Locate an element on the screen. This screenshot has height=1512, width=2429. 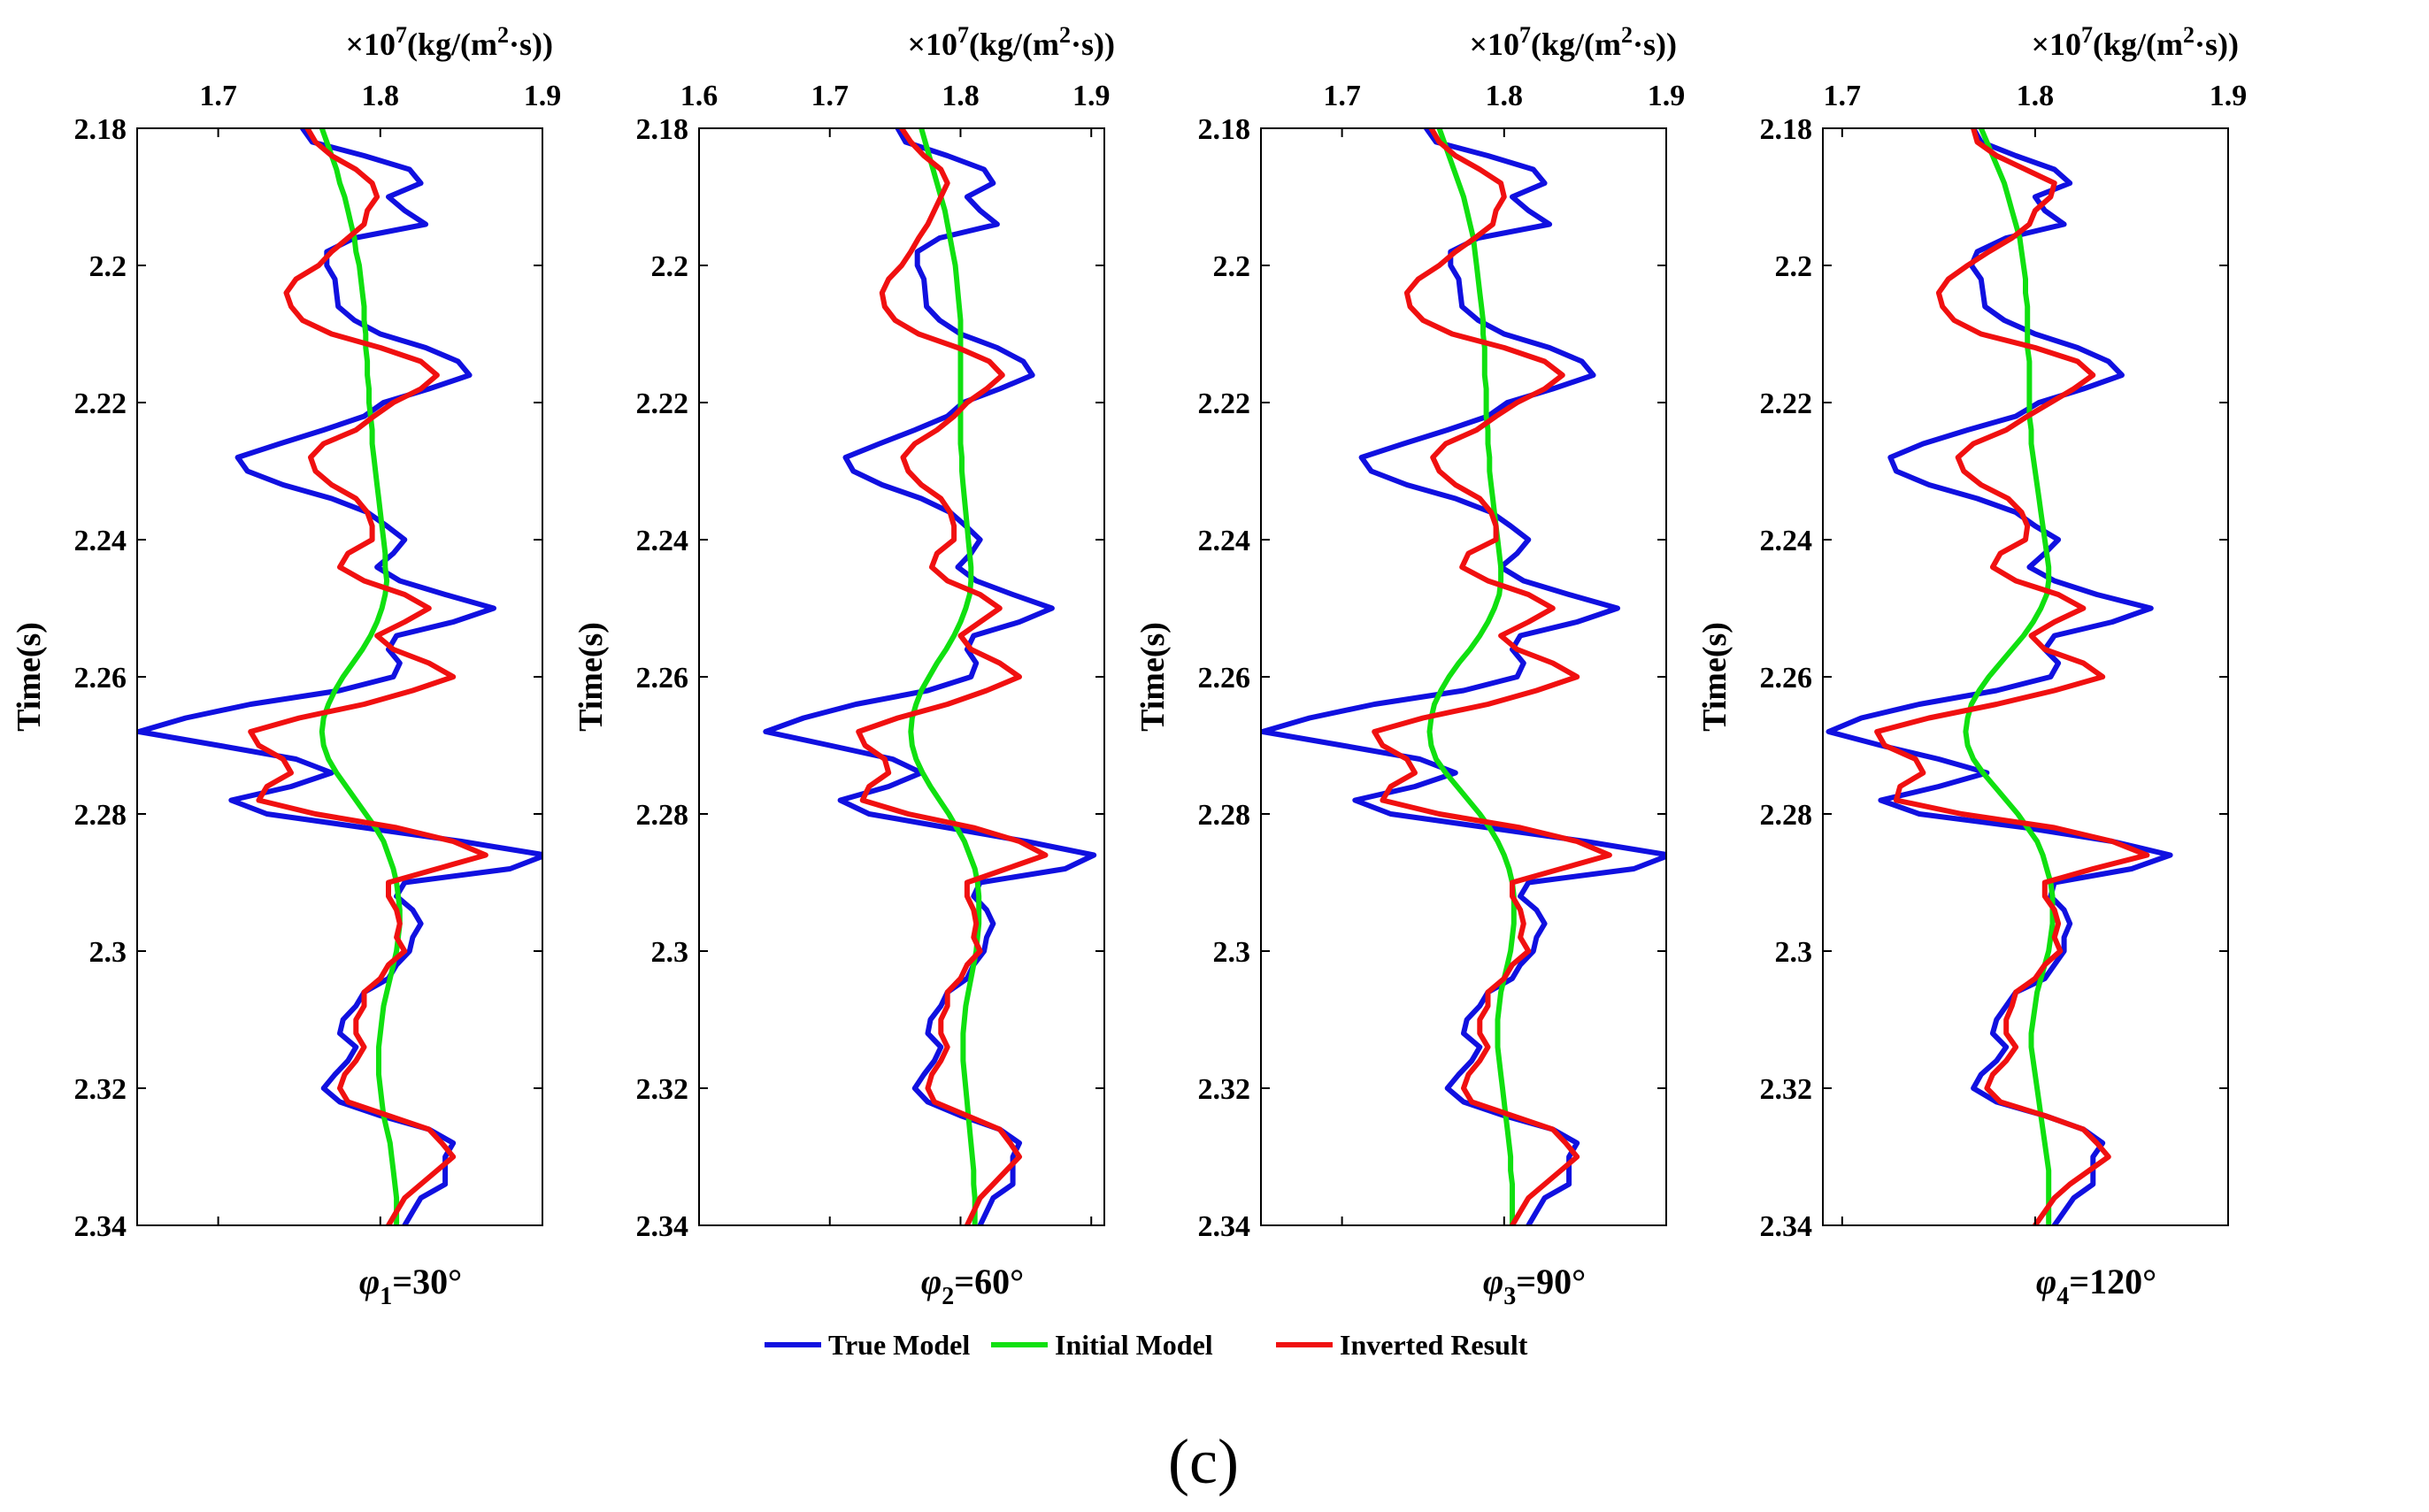
panel-3-title: φ3=90° is located at coordinates (1534, 1286).